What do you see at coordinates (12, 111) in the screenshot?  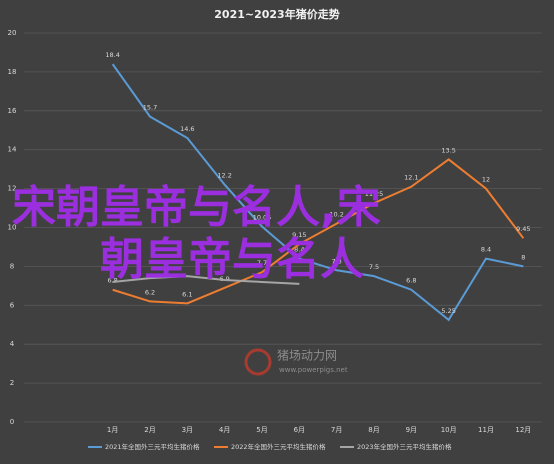 I see `y-tick-label: 16` at bounding box center [12, 111].